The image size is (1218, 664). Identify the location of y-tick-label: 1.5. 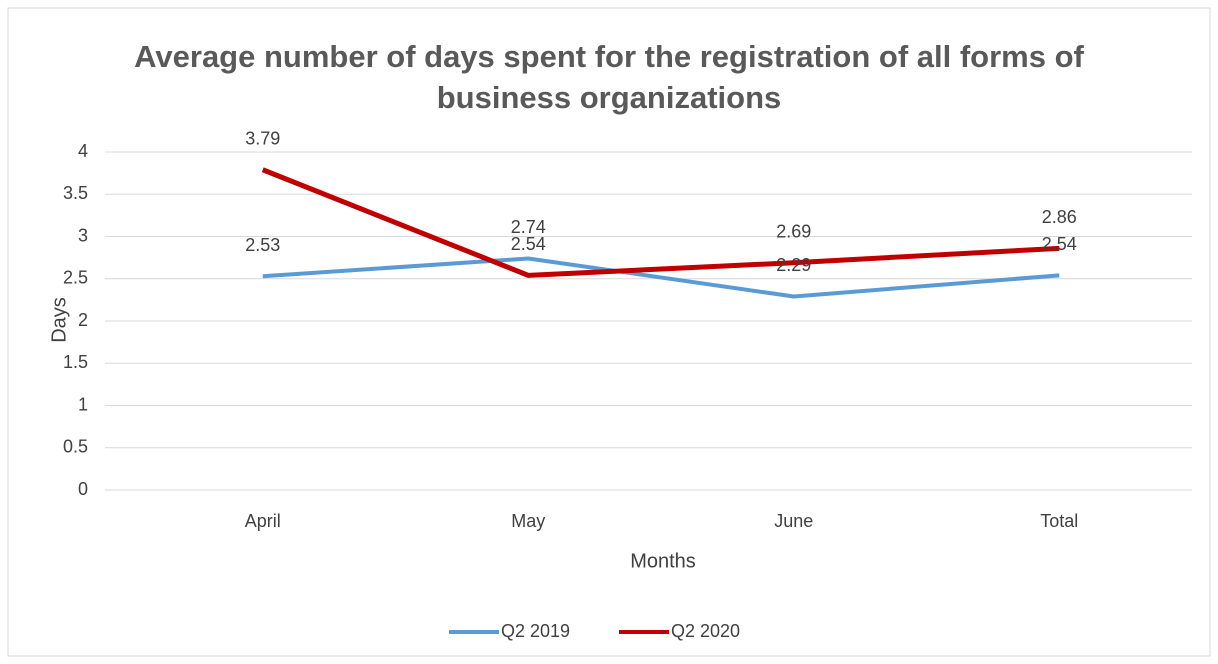
(75, 362).